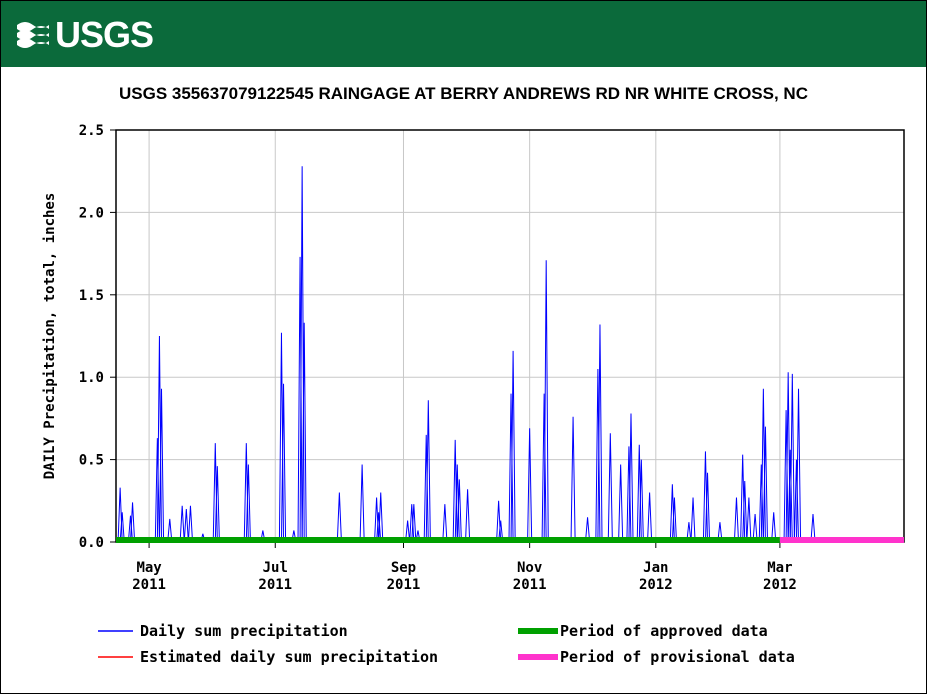 This screenshot has width=927, height=694. I want to click on y-axis-label: DAILY Precipitation, total, inches, so click(50, 336).